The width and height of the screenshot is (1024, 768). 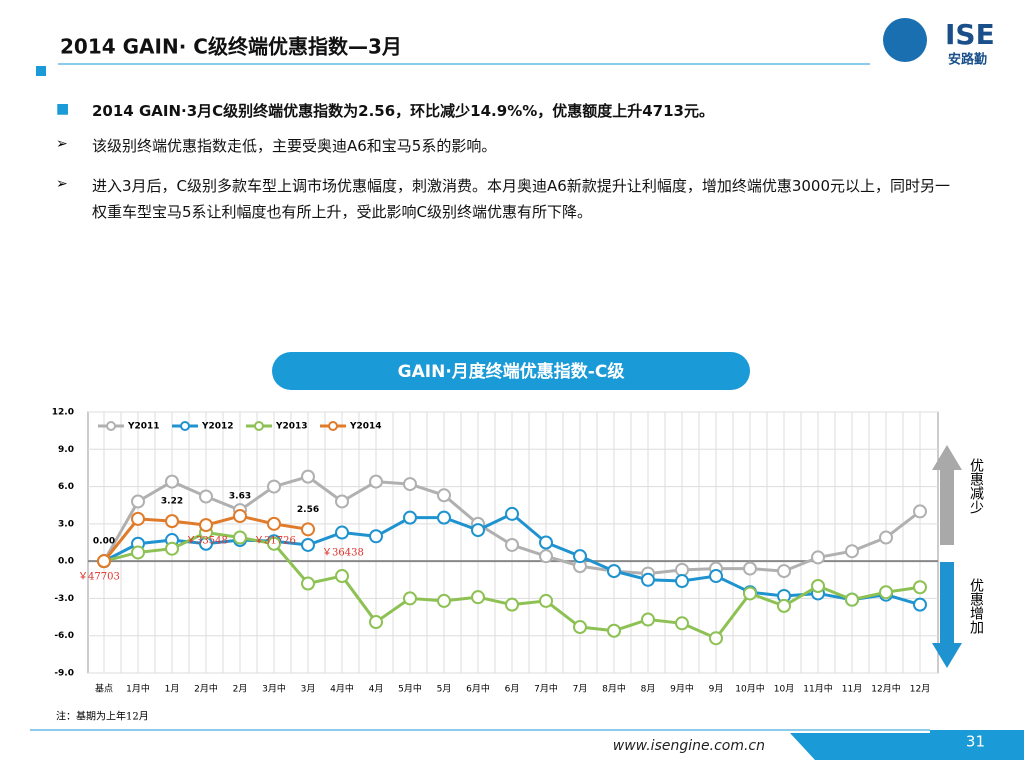 I want to click on arrow-down-label: 优惠增加, so click(x=976, y=606).